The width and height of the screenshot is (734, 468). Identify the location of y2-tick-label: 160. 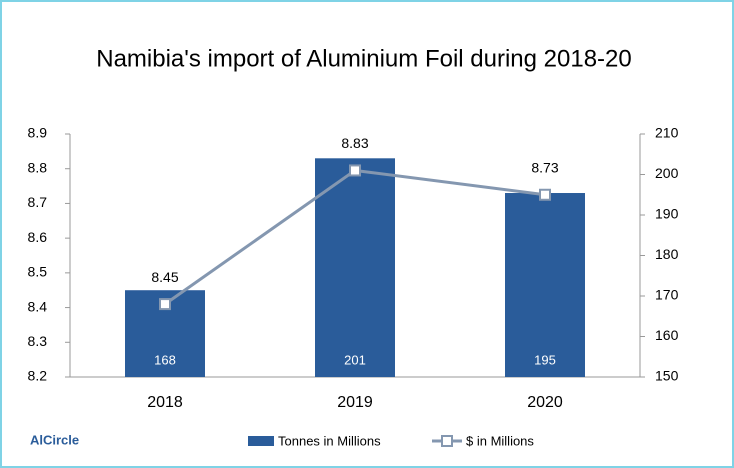
(667, 335).